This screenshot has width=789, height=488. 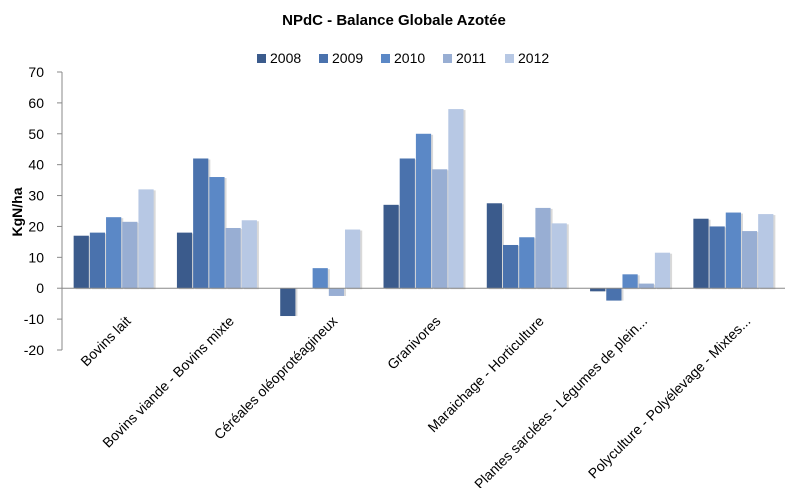 I want to click on y-tick-label: 50, so click(x=36, y=134).